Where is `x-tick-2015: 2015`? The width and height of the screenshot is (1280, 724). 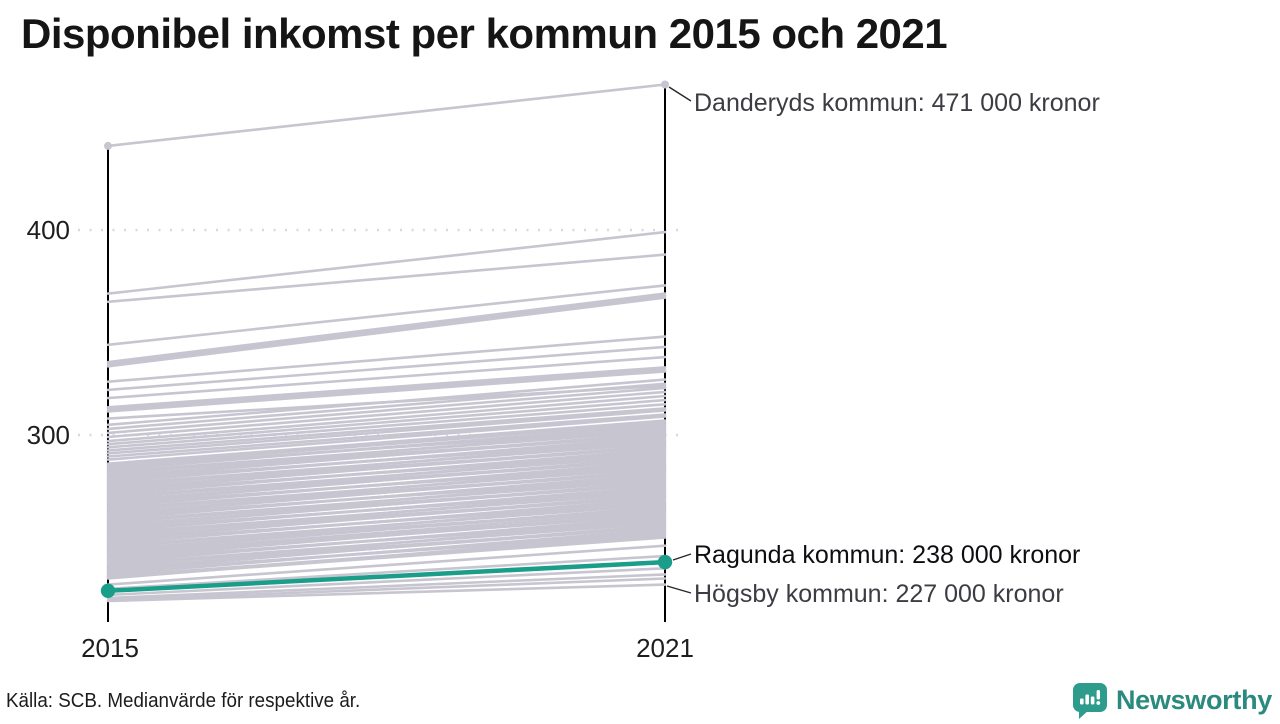 x-tick-2015: 2015 is located at coordinates (110, 648).